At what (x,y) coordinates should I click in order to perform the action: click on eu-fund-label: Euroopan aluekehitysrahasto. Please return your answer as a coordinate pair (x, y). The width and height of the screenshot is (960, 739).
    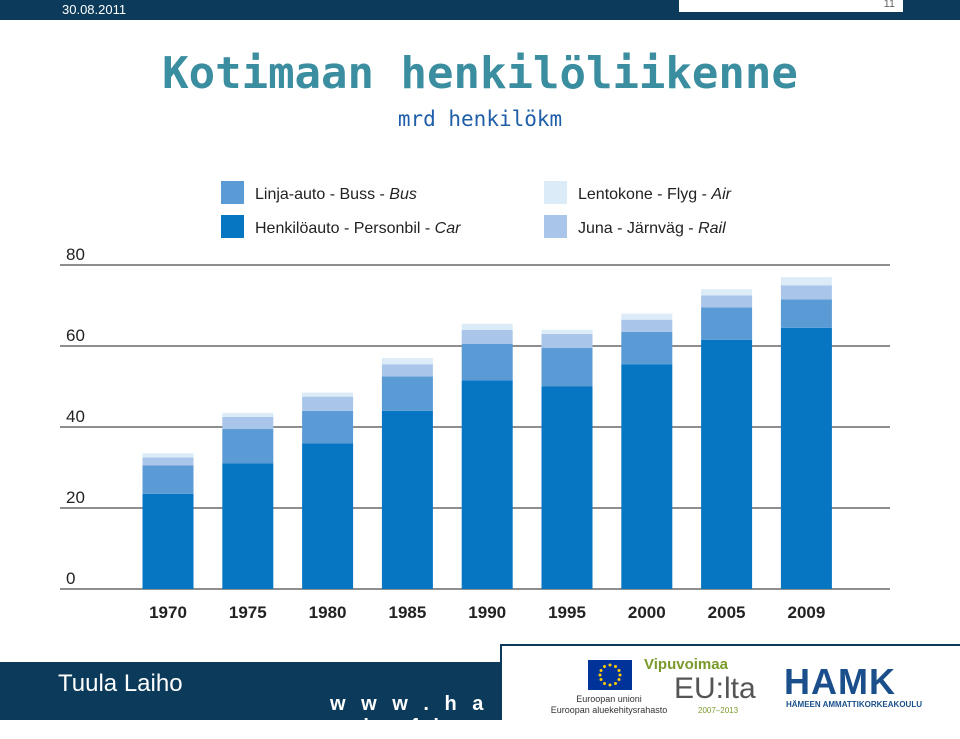
    Looking at the image, I should click on (609, 710).